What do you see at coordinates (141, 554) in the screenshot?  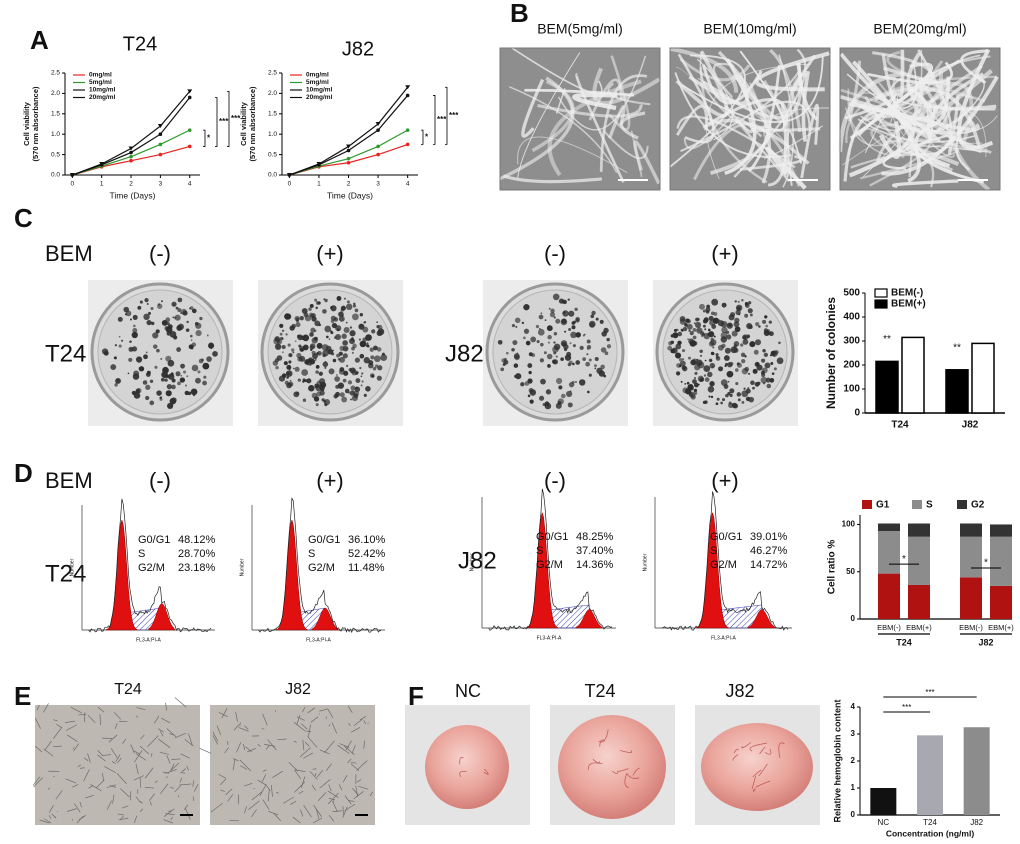 I see `flow-stat-name: S` at bounding box center [141, 554].